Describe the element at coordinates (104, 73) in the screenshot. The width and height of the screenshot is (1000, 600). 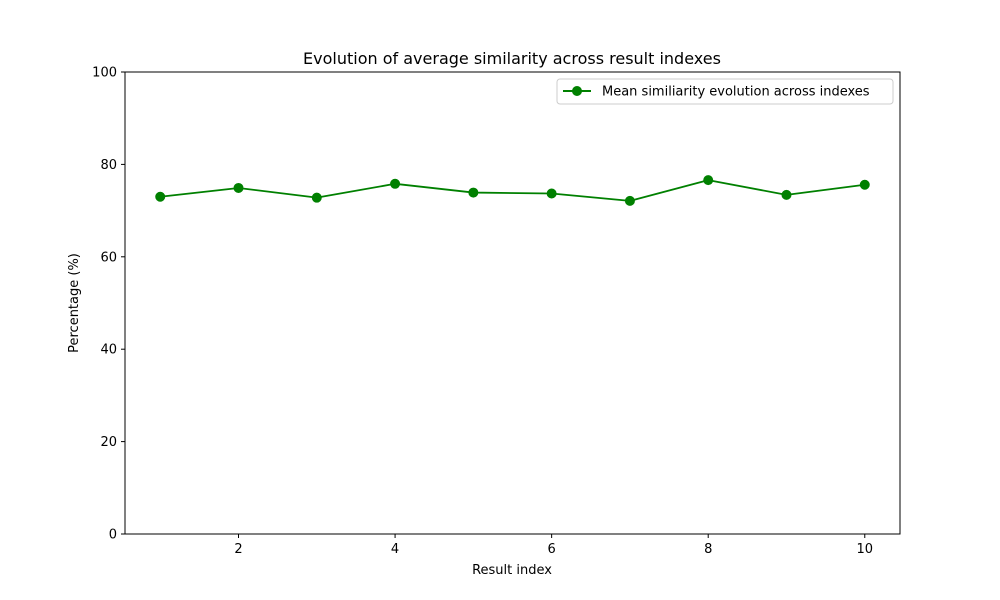
I see `y-tick-label: 100` at that location.